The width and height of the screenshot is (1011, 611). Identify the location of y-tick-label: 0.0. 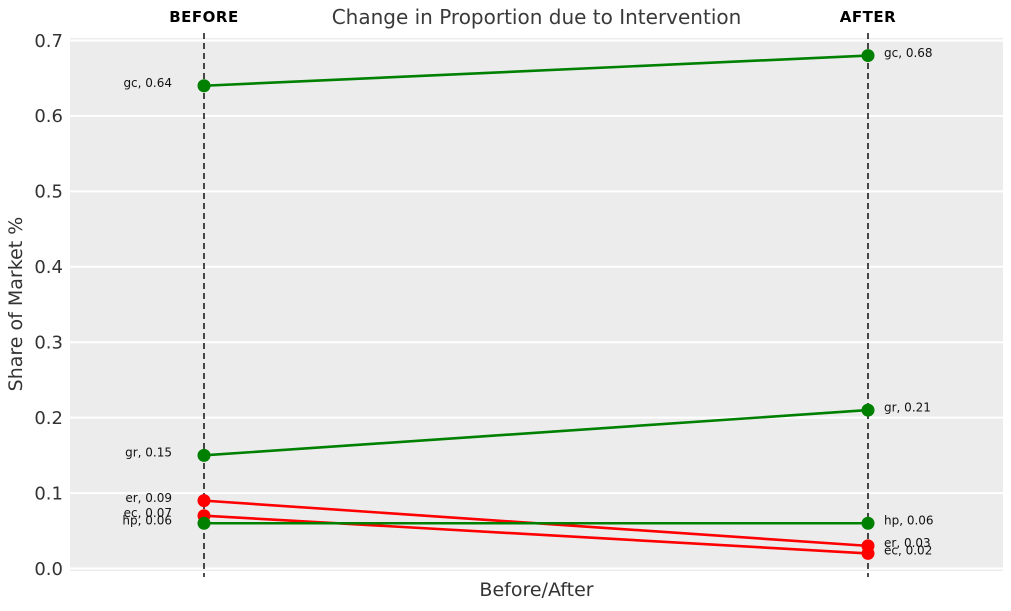
(48, 569).